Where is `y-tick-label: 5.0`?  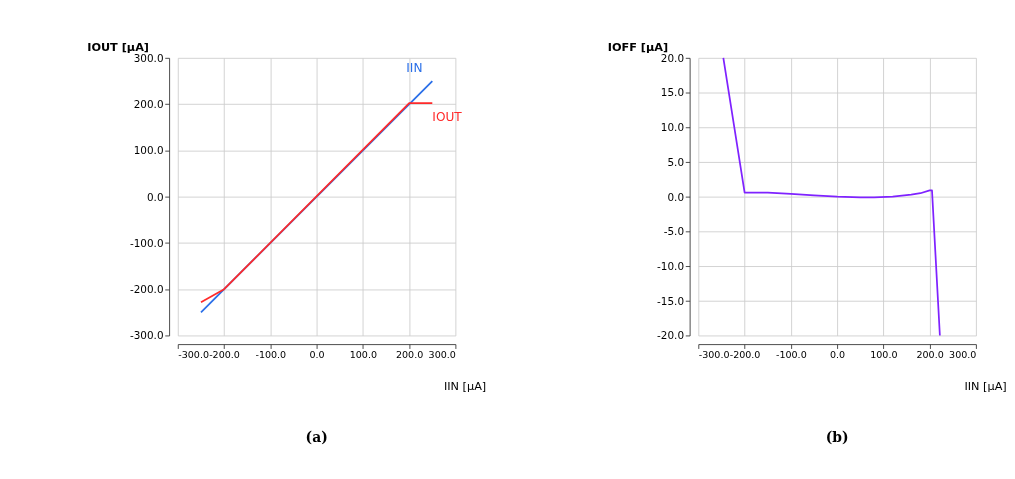 y-tick-label: 5.0 is located at coordinates (676, 161).